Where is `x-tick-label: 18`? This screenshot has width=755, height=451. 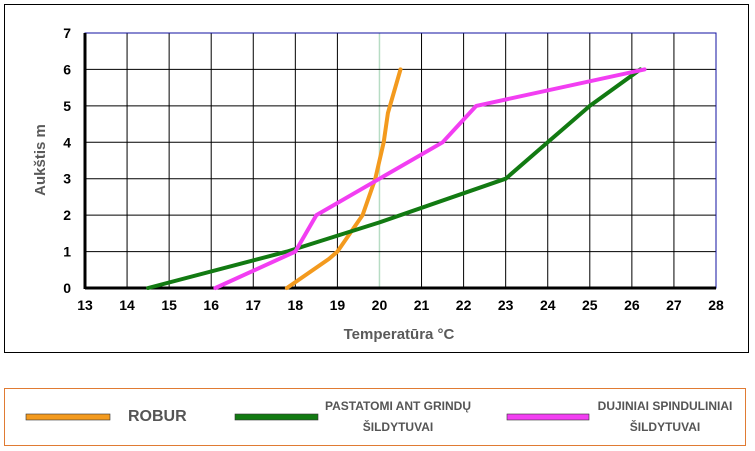
x-tick-label: 18 is located at coordinates (296, 305).